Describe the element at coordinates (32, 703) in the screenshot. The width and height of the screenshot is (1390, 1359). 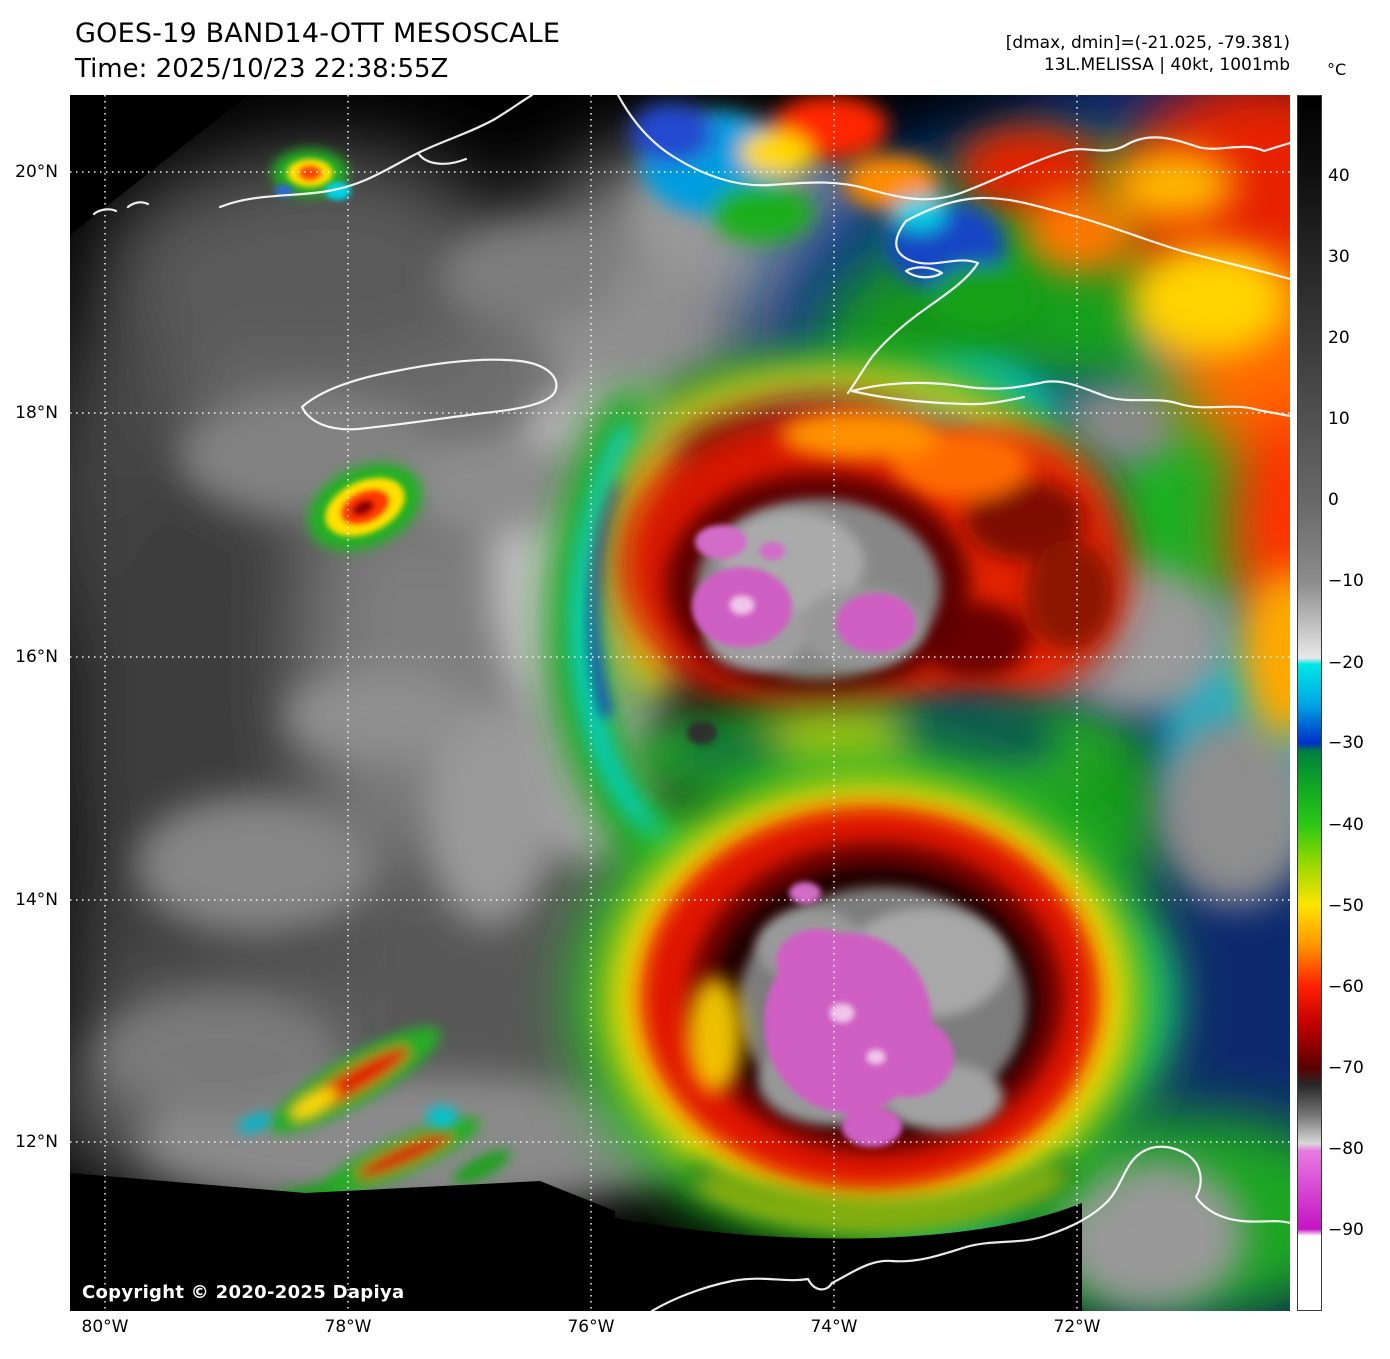
I see `latitude-axis: 20°N 18°N 16°N 14°N 12°N` at that location.